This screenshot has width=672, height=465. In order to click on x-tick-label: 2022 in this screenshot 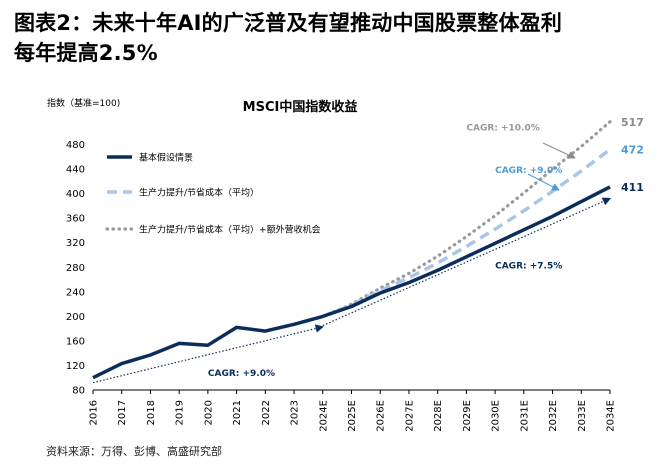, I will do `click(266, 412)`.